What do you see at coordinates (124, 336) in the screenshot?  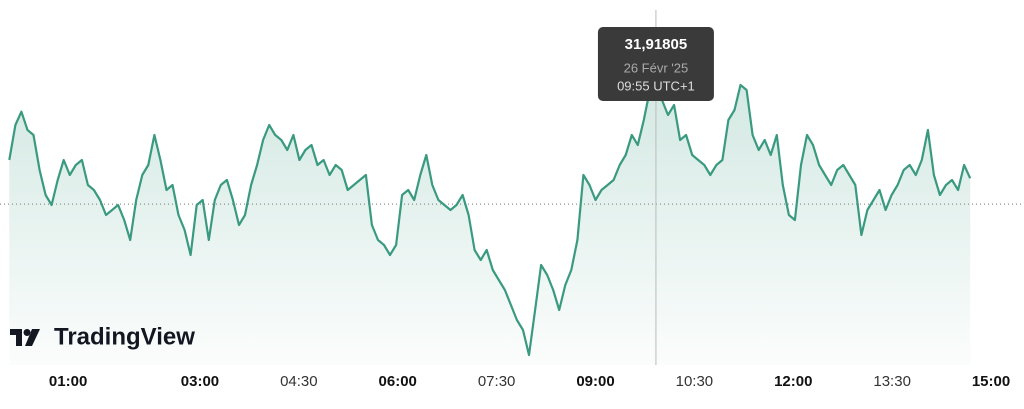 I see `logo-text: TradingView` at bounding box center [124, 336].